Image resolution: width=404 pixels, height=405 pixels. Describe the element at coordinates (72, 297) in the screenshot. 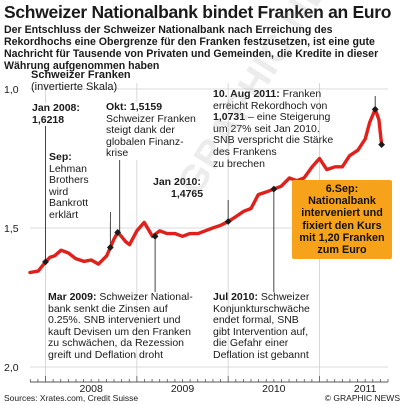

I see `annotation-mar-head: Mar 2009:` at that location.